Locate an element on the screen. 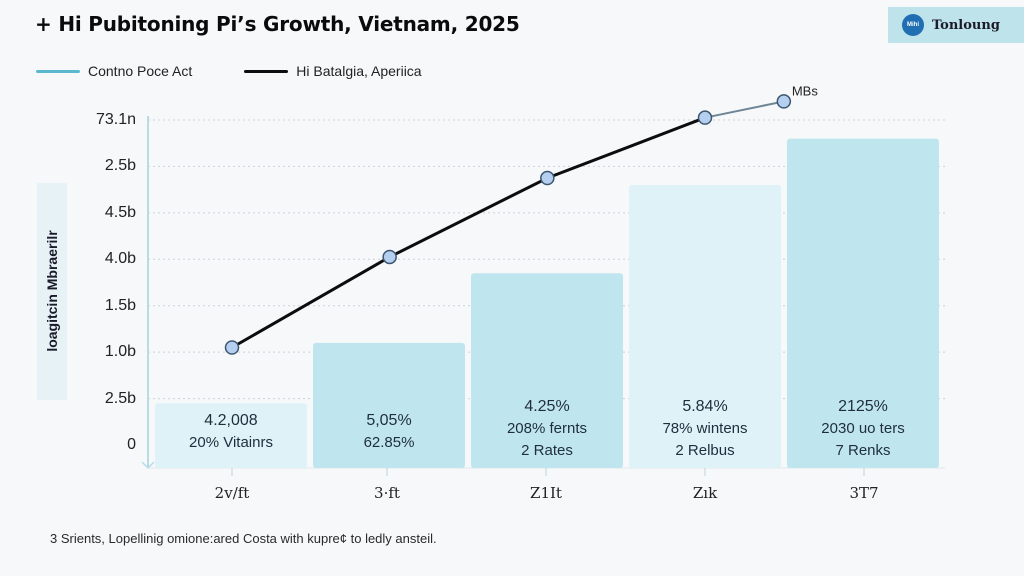 This screenshot has width=1024, height=576. legend-entry-2: Hi Batalgia, Aperiica is located at coordinates (333, 71).